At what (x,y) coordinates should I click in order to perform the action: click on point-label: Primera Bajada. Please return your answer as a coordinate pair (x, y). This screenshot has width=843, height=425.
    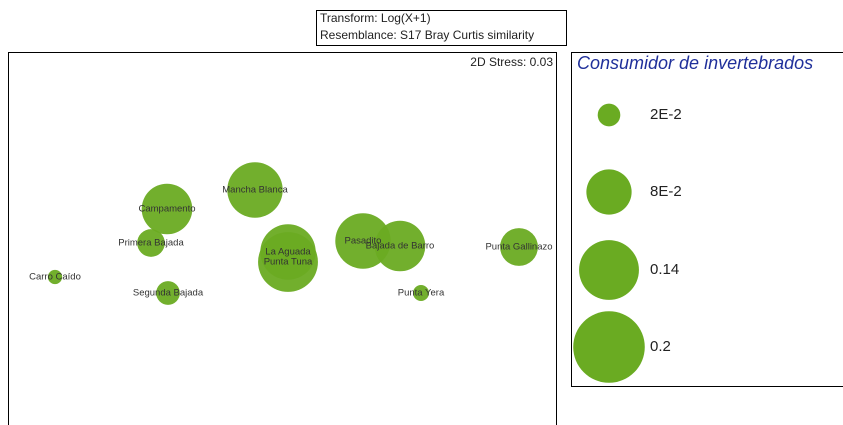
    Looking at the image, I should click on (151, 243).